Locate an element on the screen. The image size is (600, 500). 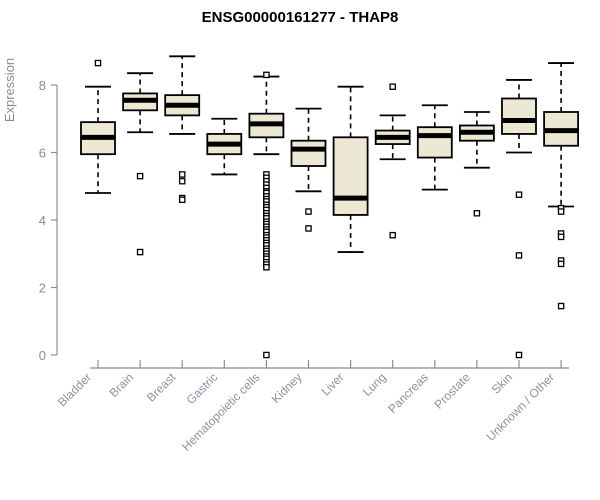
x-axis-tick-label: Liver is located at coordinates (332, 384).